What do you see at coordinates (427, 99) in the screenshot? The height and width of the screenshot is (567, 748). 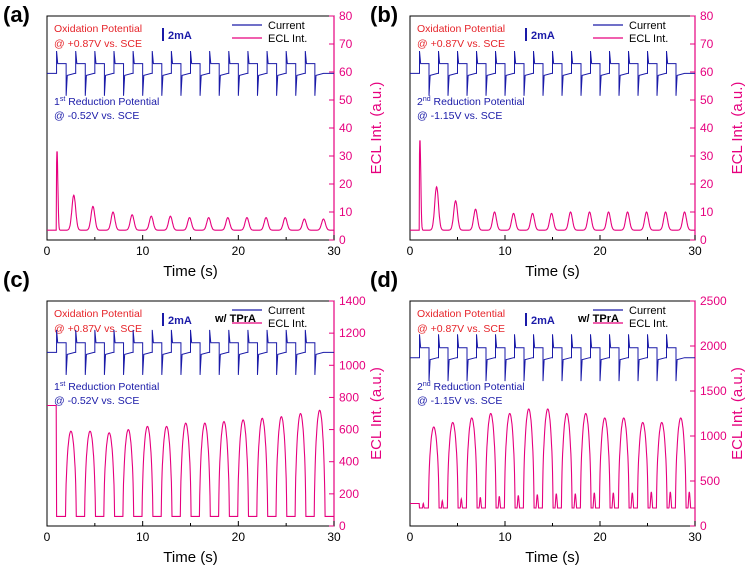 I see `reduction-ordinal-suffix: nd` at bounding box center [427, 99].